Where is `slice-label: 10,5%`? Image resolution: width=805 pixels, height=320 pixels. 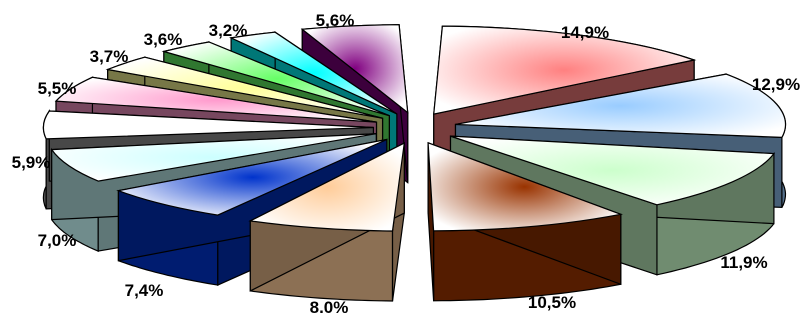
slice-label: 10,5% is located at coordinates (552, 302).